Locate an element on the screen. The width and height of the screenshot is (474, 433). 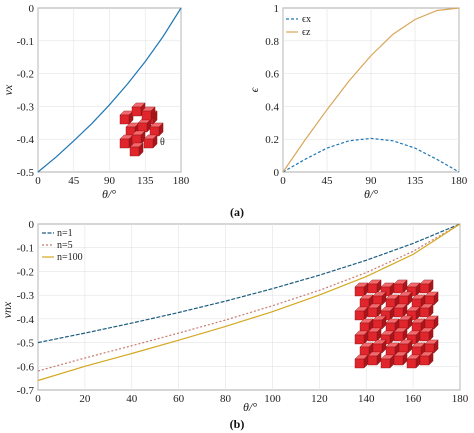
chart-b-xtick-label: 160 is located at coordinates (413, 399).